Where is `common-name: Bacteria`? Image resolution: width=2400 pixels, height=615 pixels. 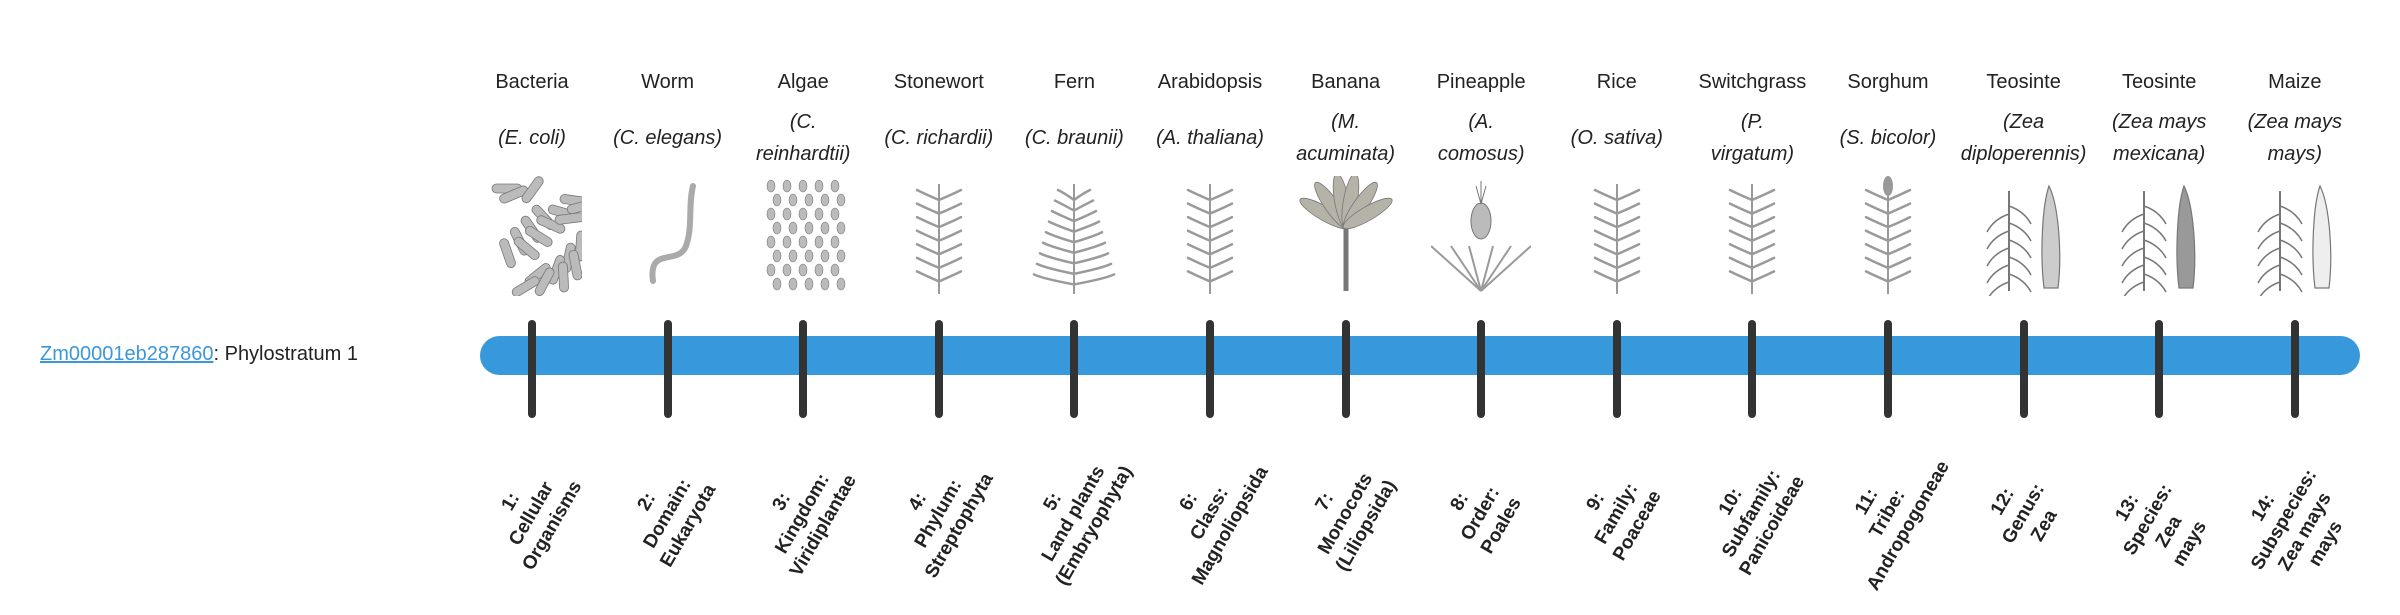
common-name: Bacteria is located at coordinates (532, 82).